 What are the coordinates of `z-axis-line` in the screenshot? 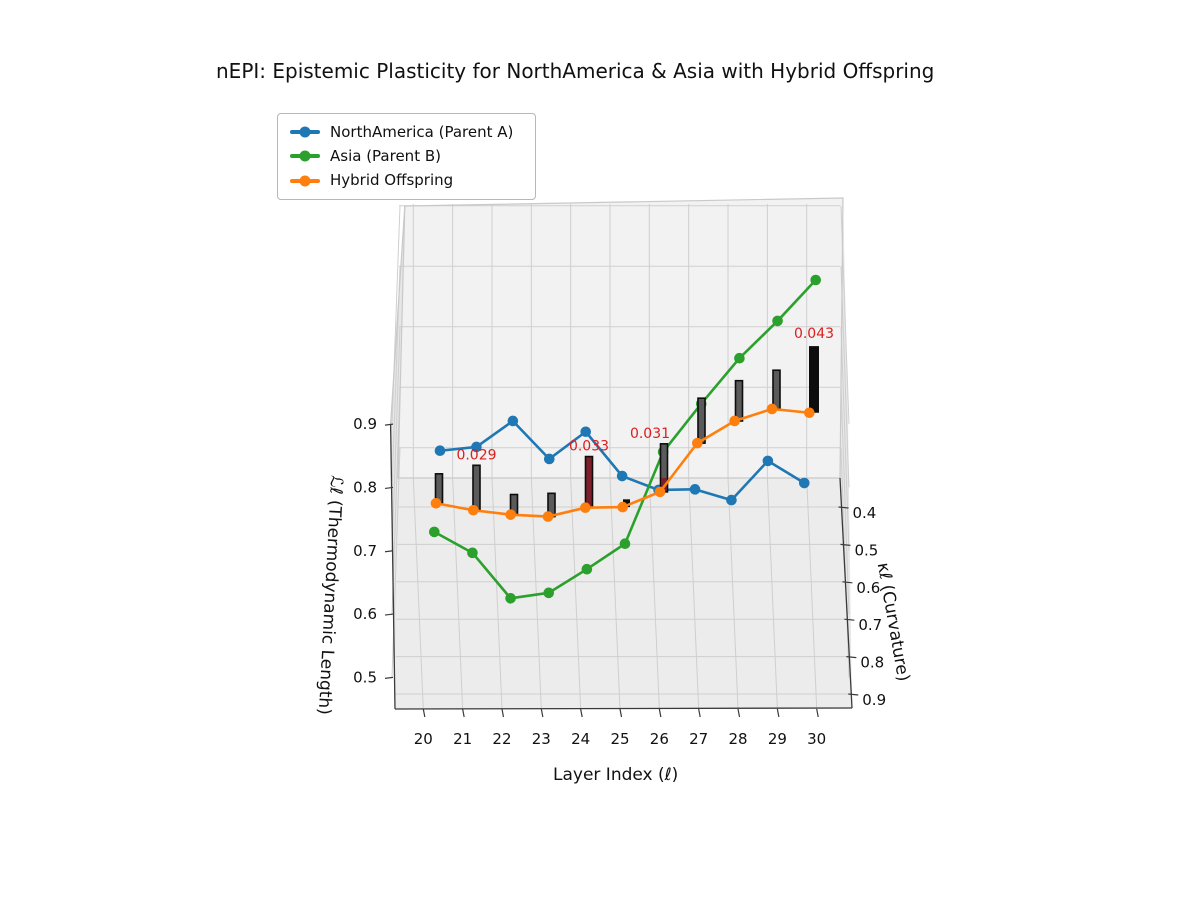 It's located at (392, 566).